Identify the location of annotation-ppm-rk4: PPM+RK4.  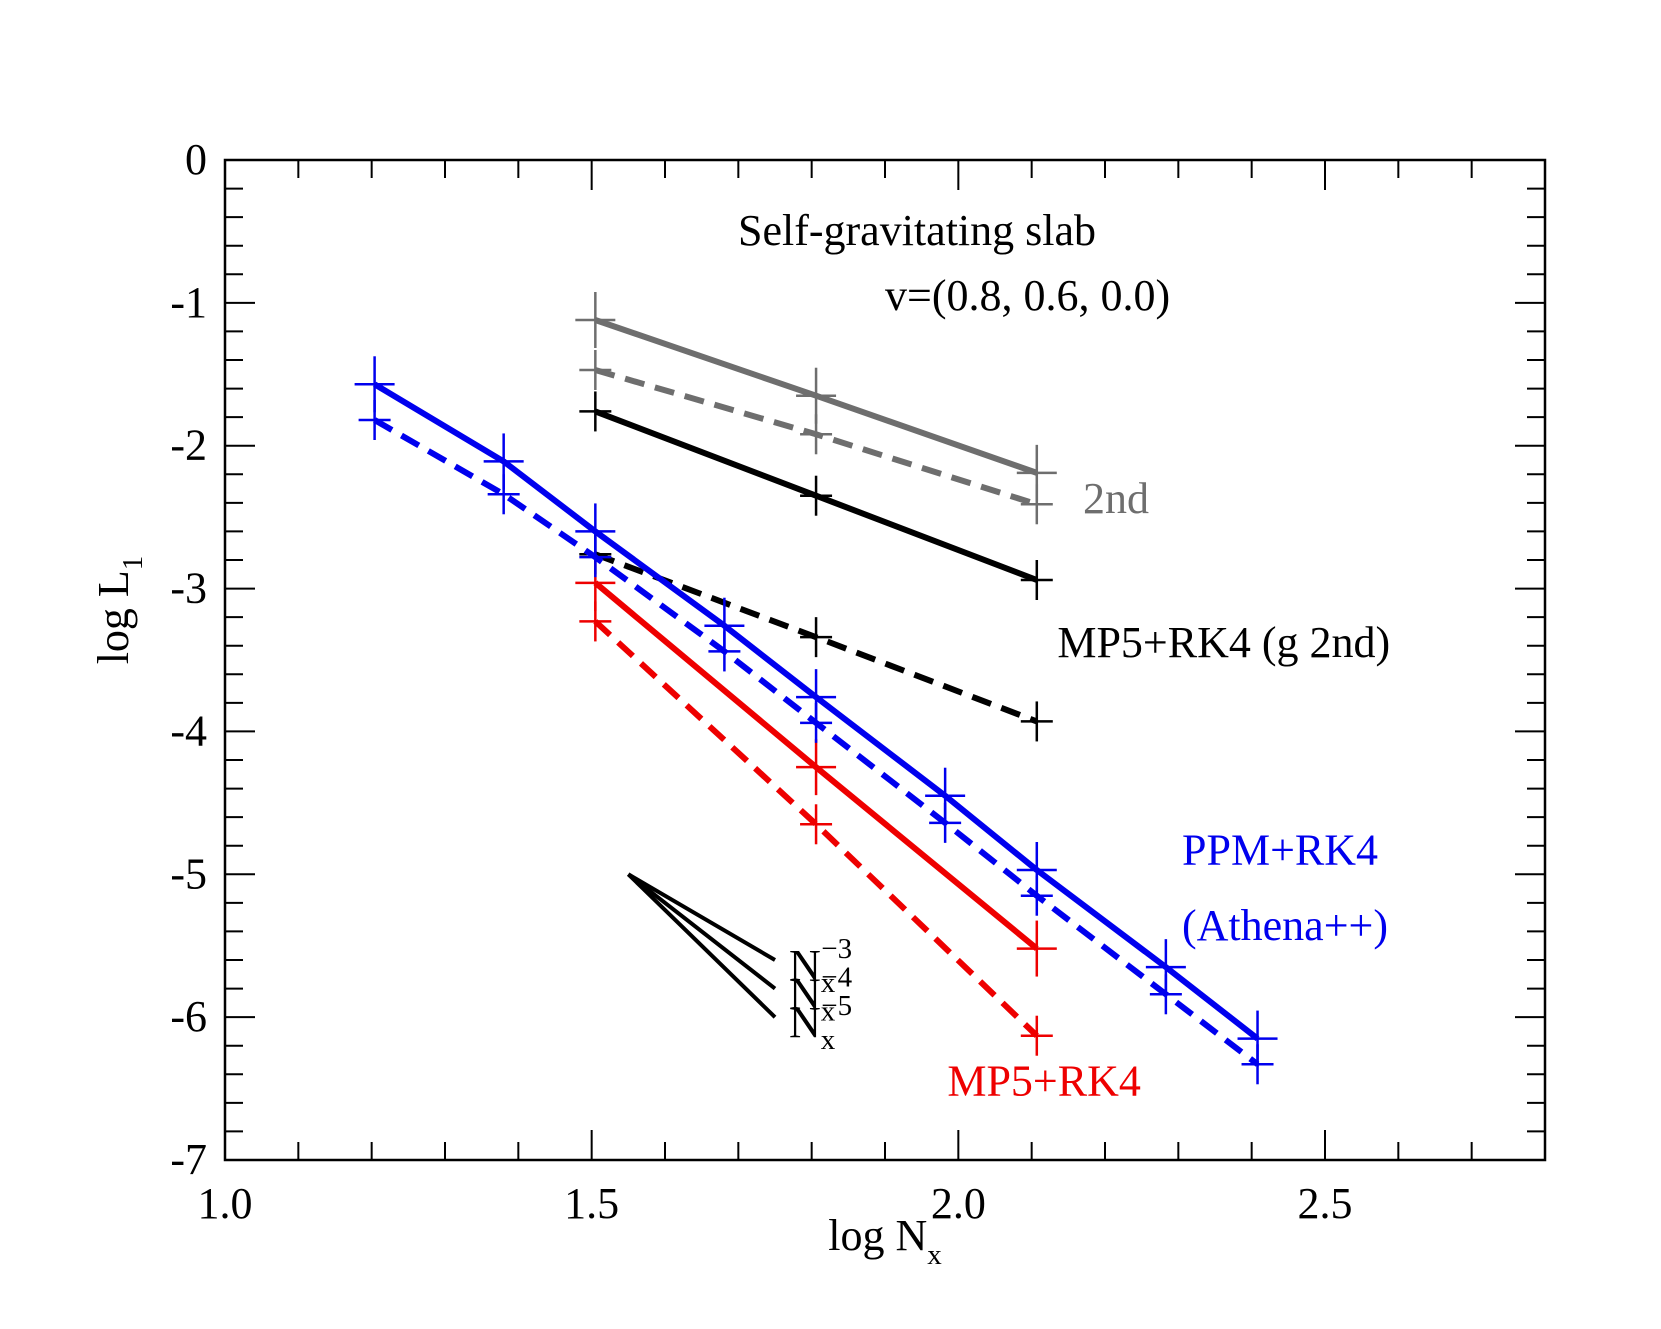
(1280, 849).